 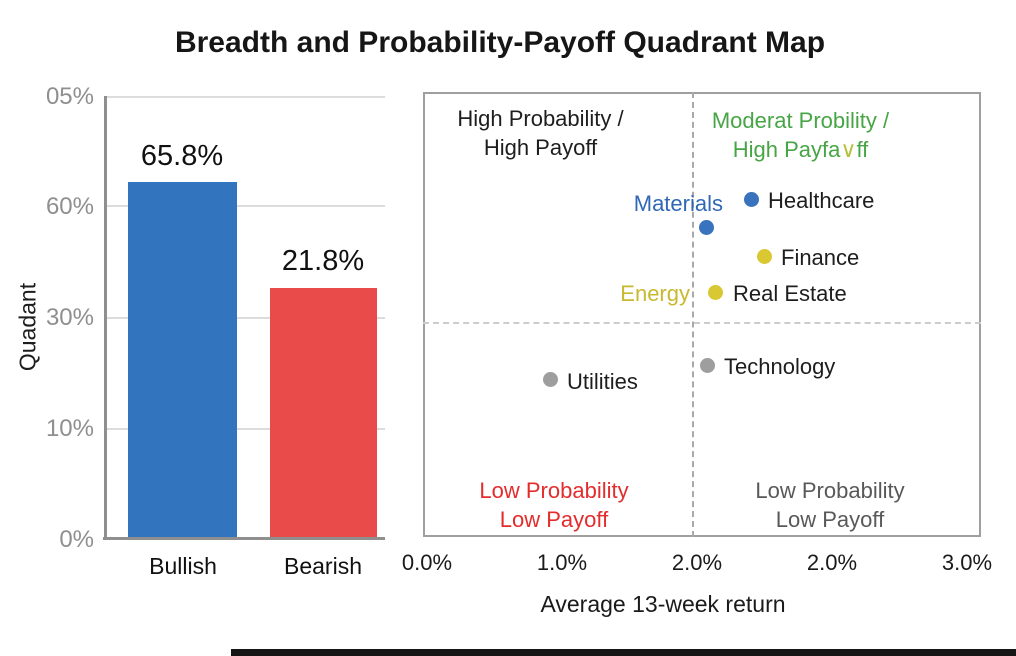 What do you see at coordinates (69, 96) in the screenshot?
I see `y-tick-label: 05%` at bounding box center [69, 96].